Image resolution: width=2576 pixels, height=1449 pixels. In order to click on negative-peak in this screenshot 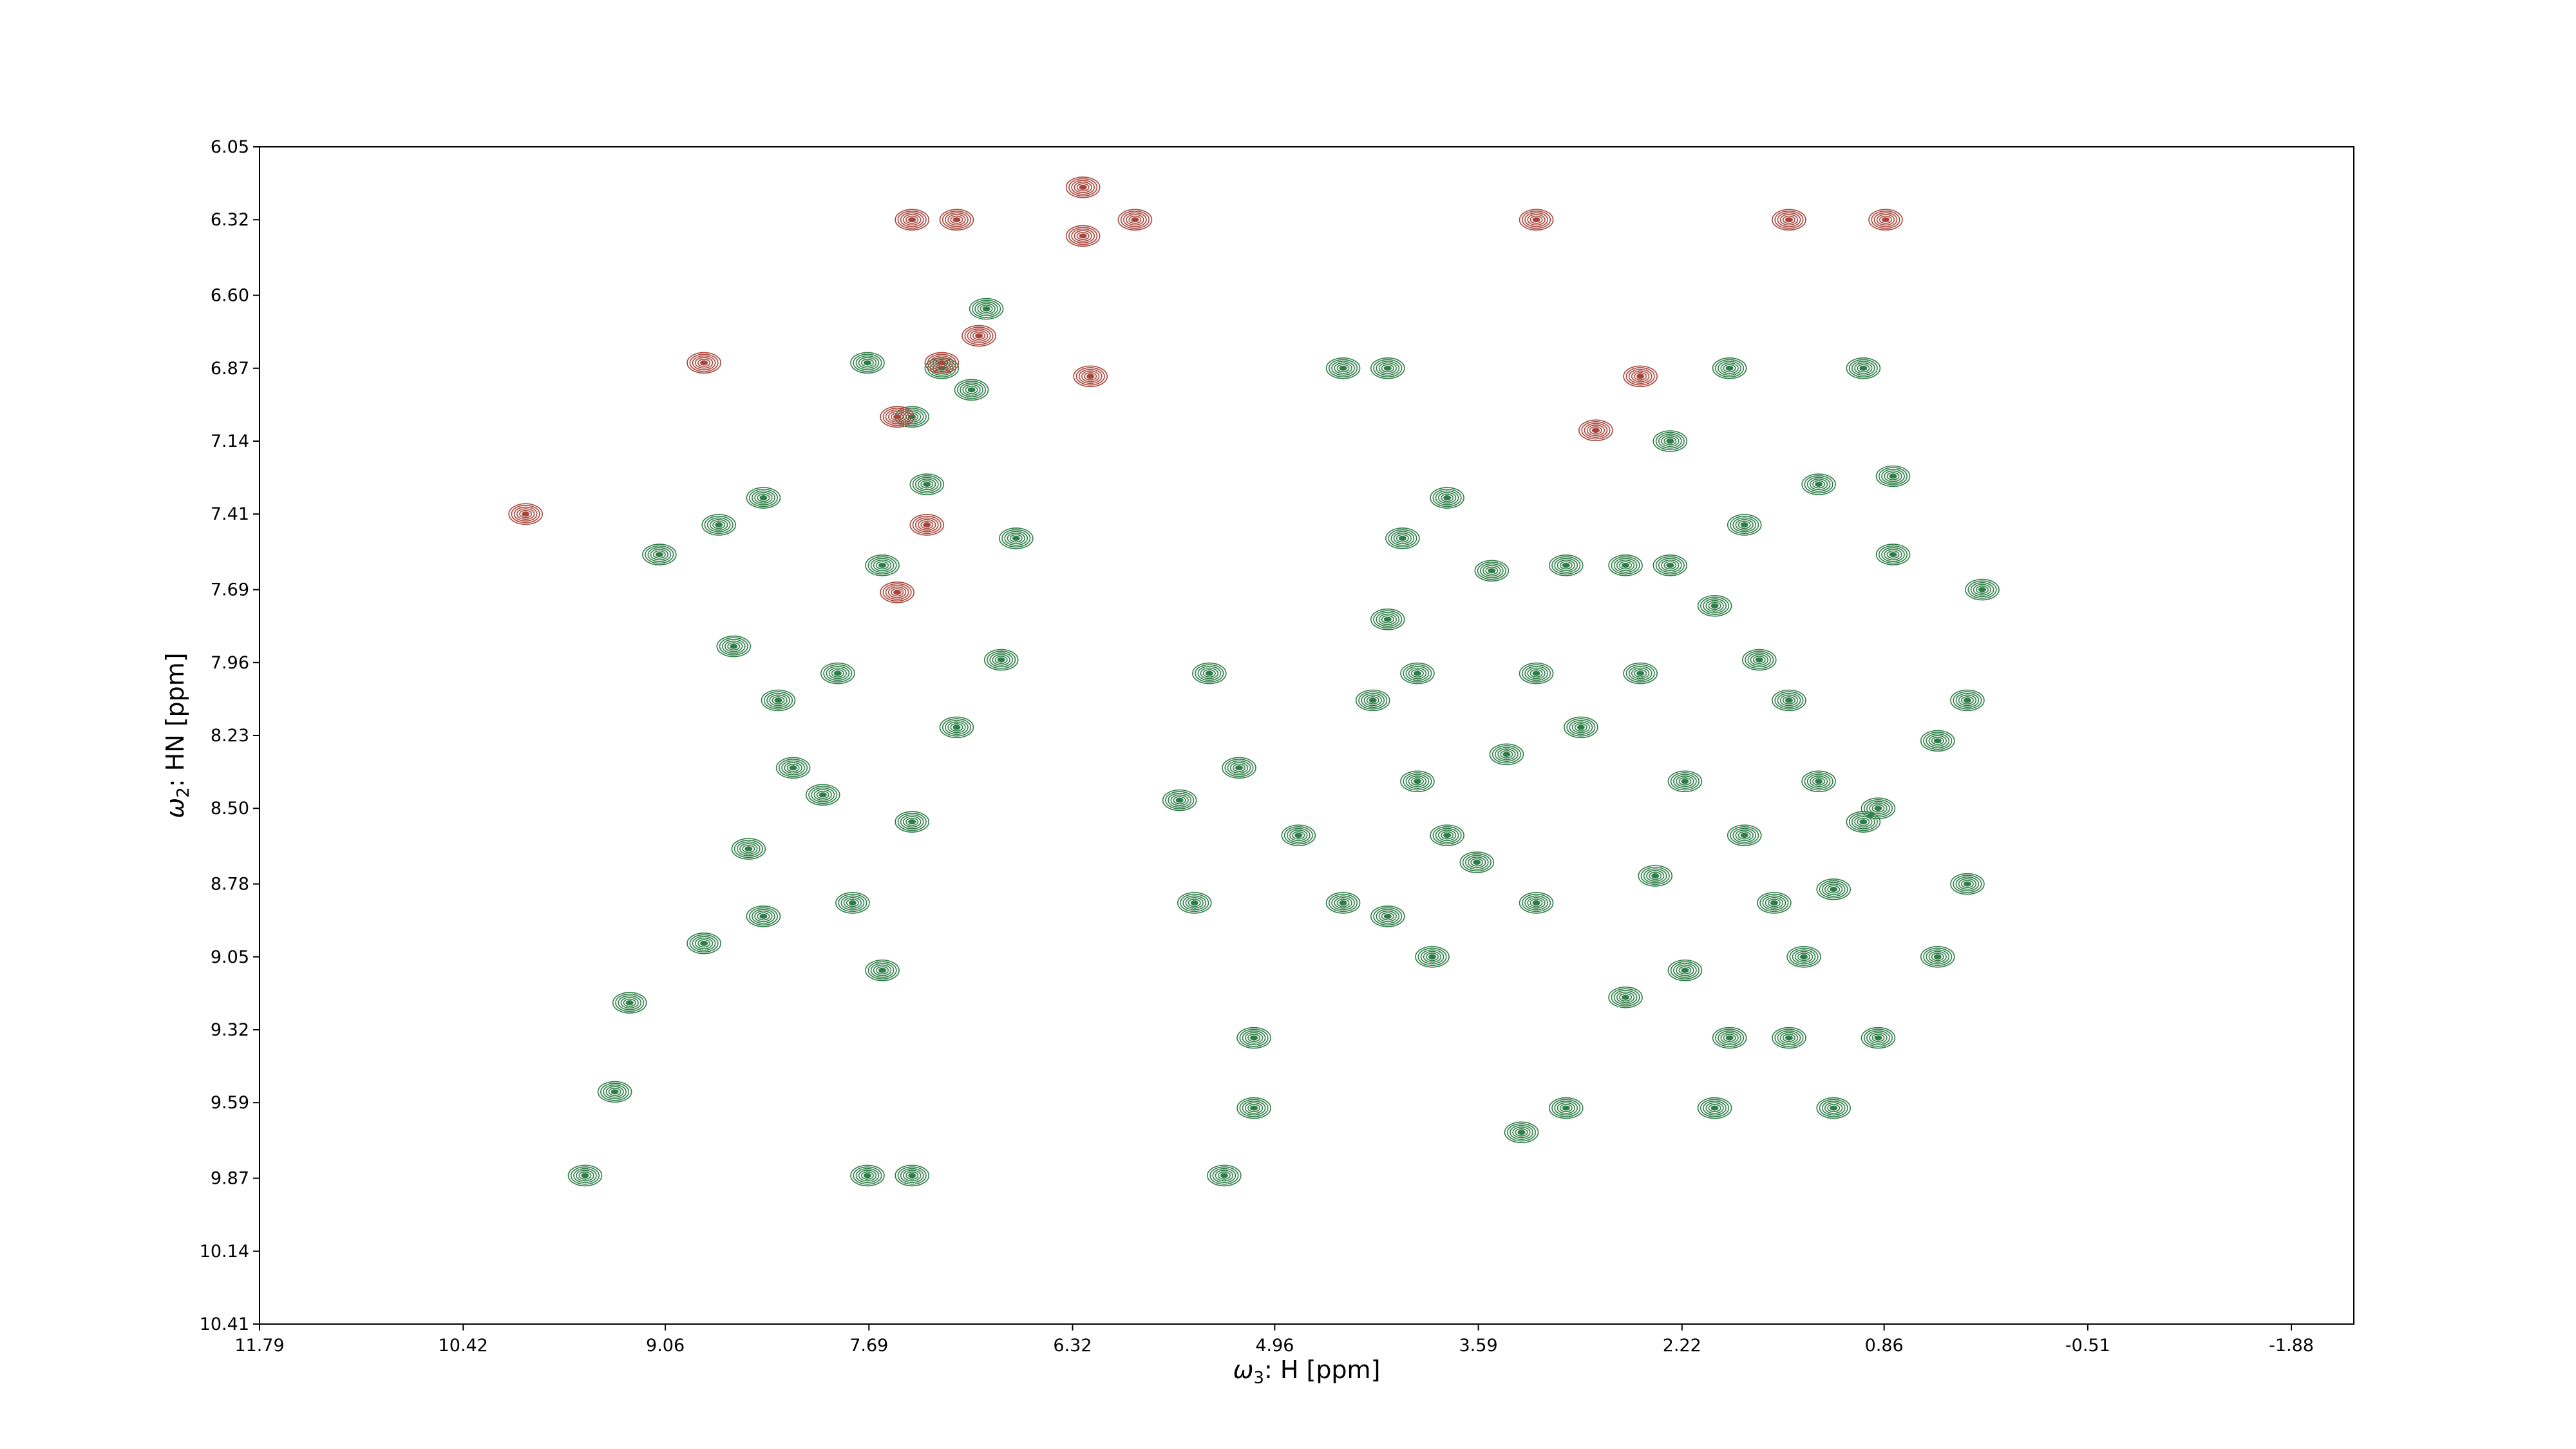, I will do `click(1789, 220)`.